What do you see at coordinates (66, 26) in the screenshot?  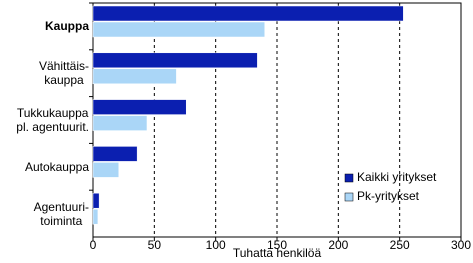 I see `y-tick-label: Kauppa` at bounding box center [66, 26].